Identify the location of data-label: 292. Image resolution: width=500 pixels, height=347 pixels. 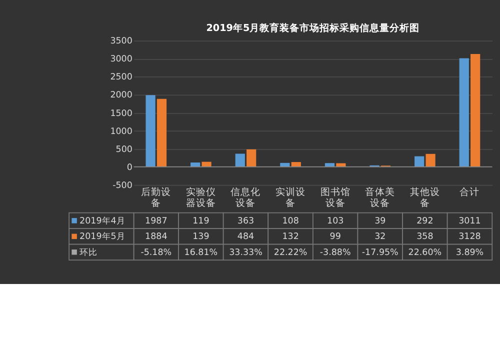
(425, 221).